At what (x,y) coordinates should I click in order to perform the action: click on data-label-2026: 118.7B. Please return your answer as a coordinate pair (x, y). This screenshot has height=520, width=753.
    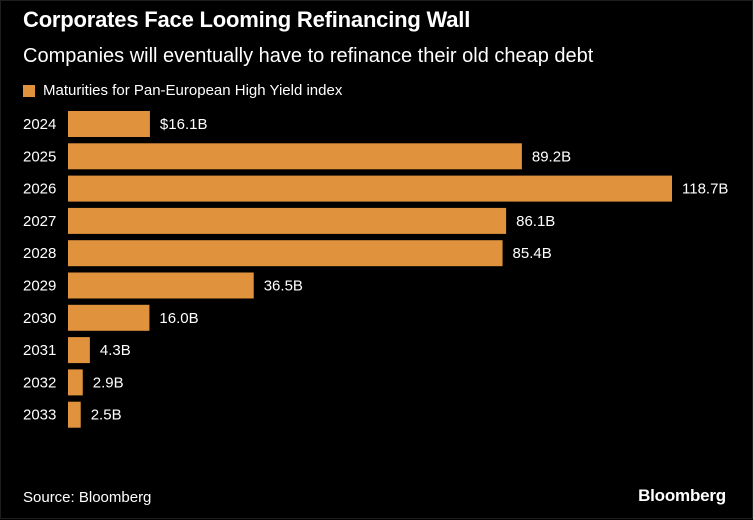
    Looking at the image, I should click on (705, 189).